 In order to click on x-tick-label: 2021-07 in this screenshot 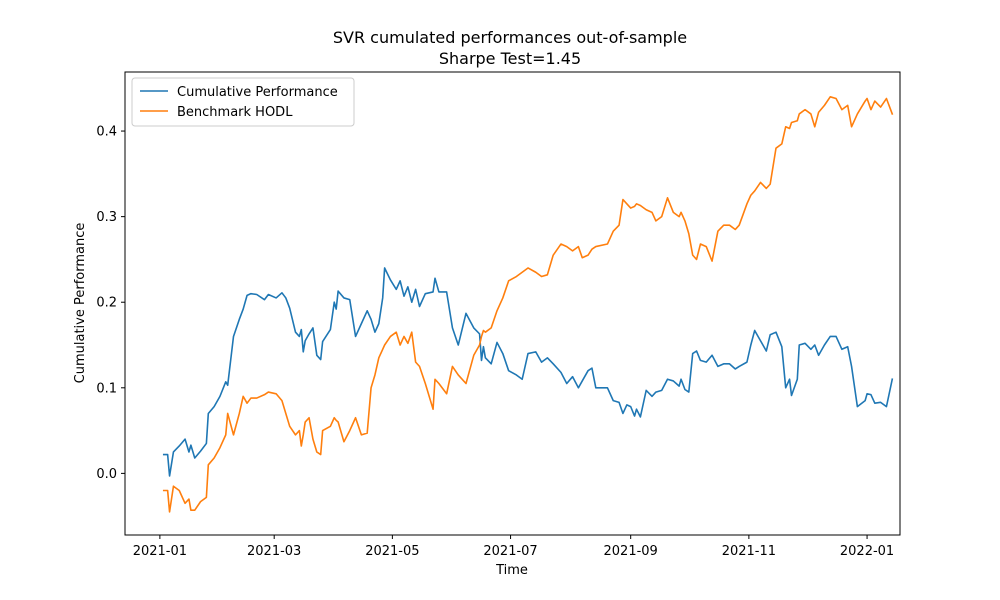, I will do `click(510, 551)`.